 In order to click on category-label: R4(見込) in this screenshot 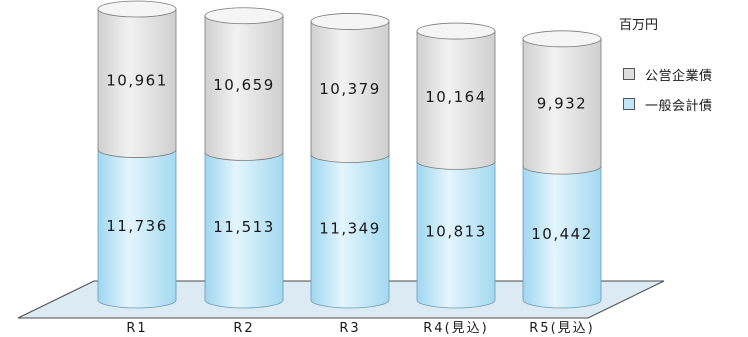, I will do `click(455, 328)`.